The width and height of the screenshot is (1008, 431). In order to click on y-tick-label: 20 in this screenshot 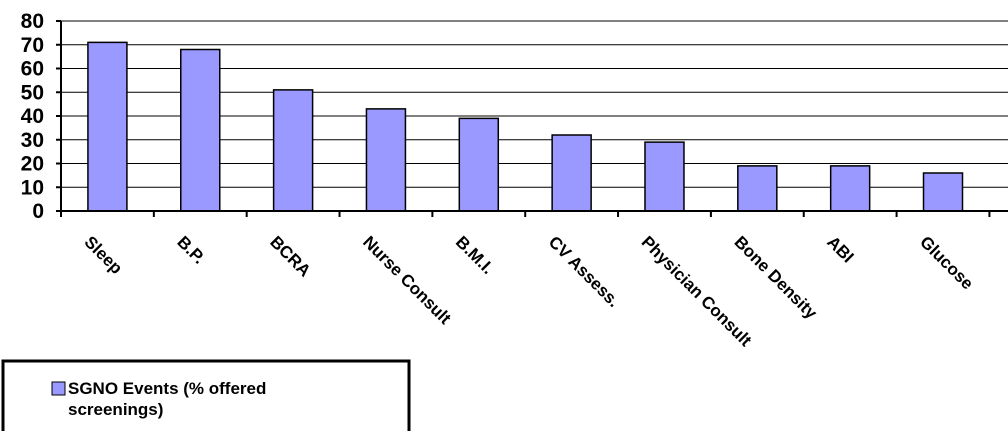, I will do `click(32, 164)`.